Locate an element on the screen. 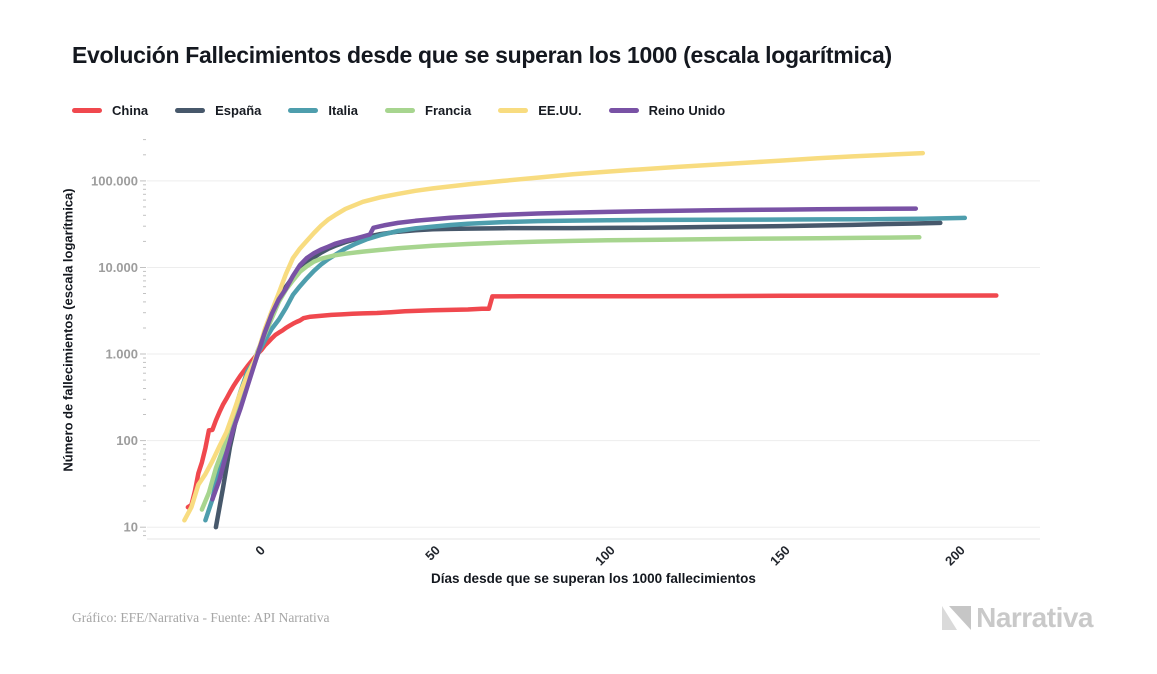 Image resolution: width=1157 pixels, height=674 pixels. x-tick-label: 50 is located at coordinates (432, 553).